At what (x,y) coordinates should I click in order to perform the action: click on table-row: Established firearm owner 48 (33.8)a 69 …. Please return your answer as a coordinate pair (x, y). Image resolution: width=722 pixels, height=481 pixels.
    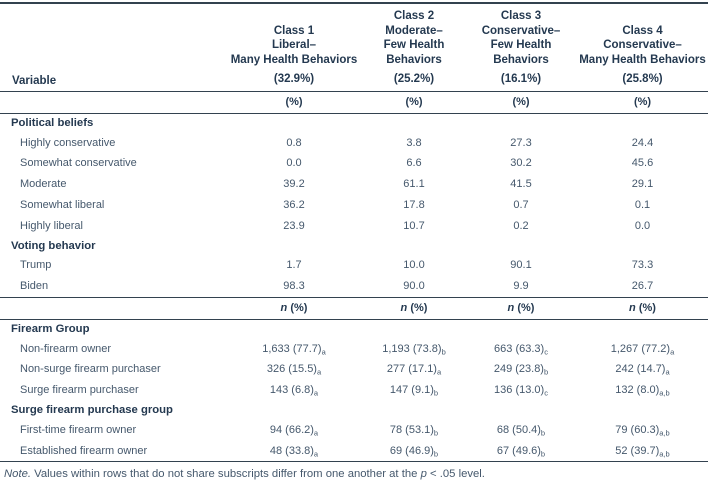
    Looking at the image, I should click on (354, 451).